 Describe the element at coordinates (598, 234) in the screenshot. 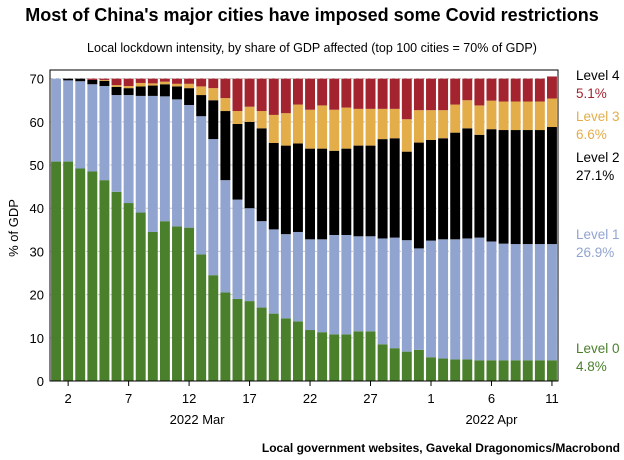

I see `legend-name-level-1: Level 1` at that location.